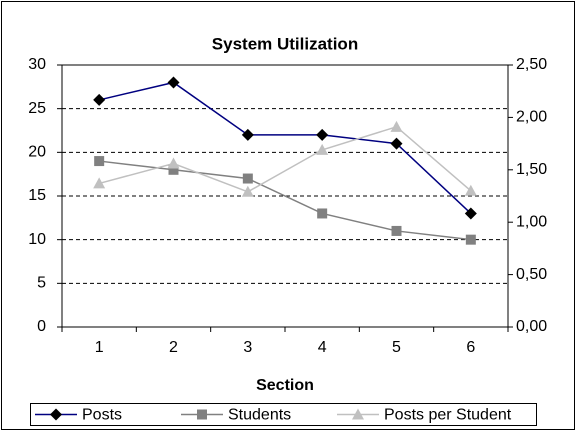 This screenshot has height=431, width=576. Describe the element at coordinates (247, 347) in the screenshot. I see `x-tick-label: 3` at that location.